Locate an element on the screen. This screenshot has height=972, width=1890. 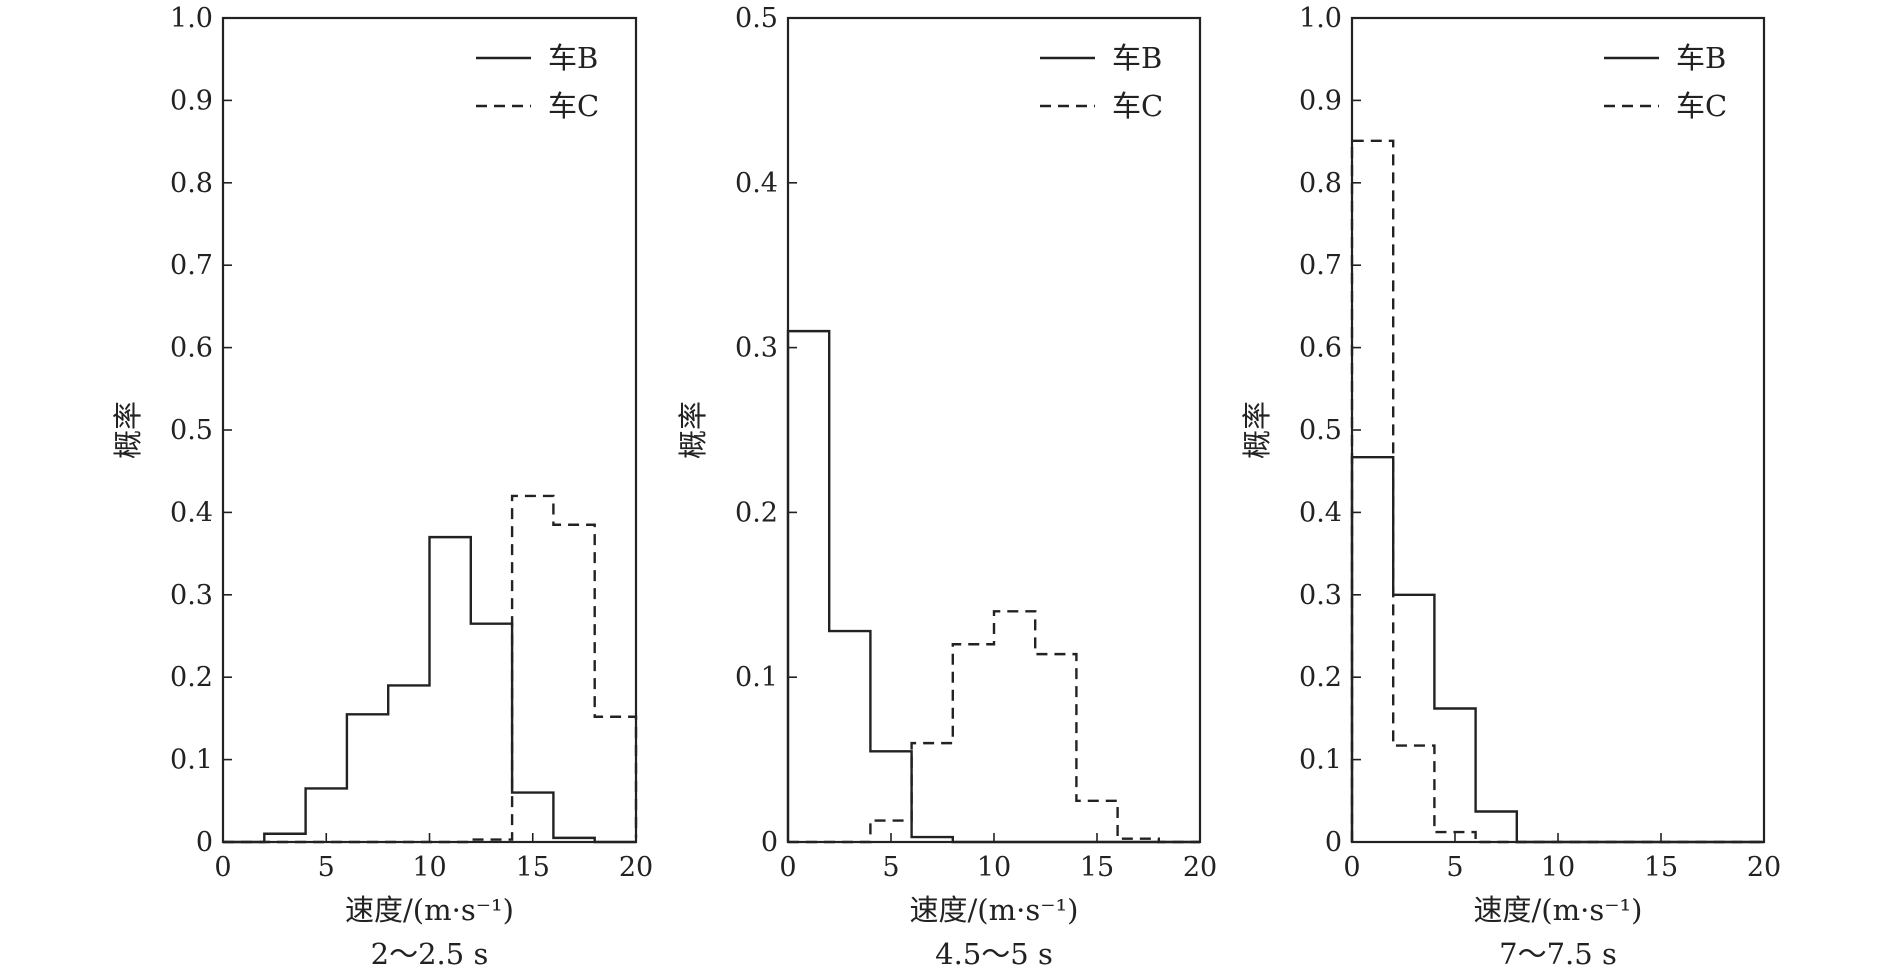
panel-caption: 2～2.5 s is located at coordinates (430, 954).